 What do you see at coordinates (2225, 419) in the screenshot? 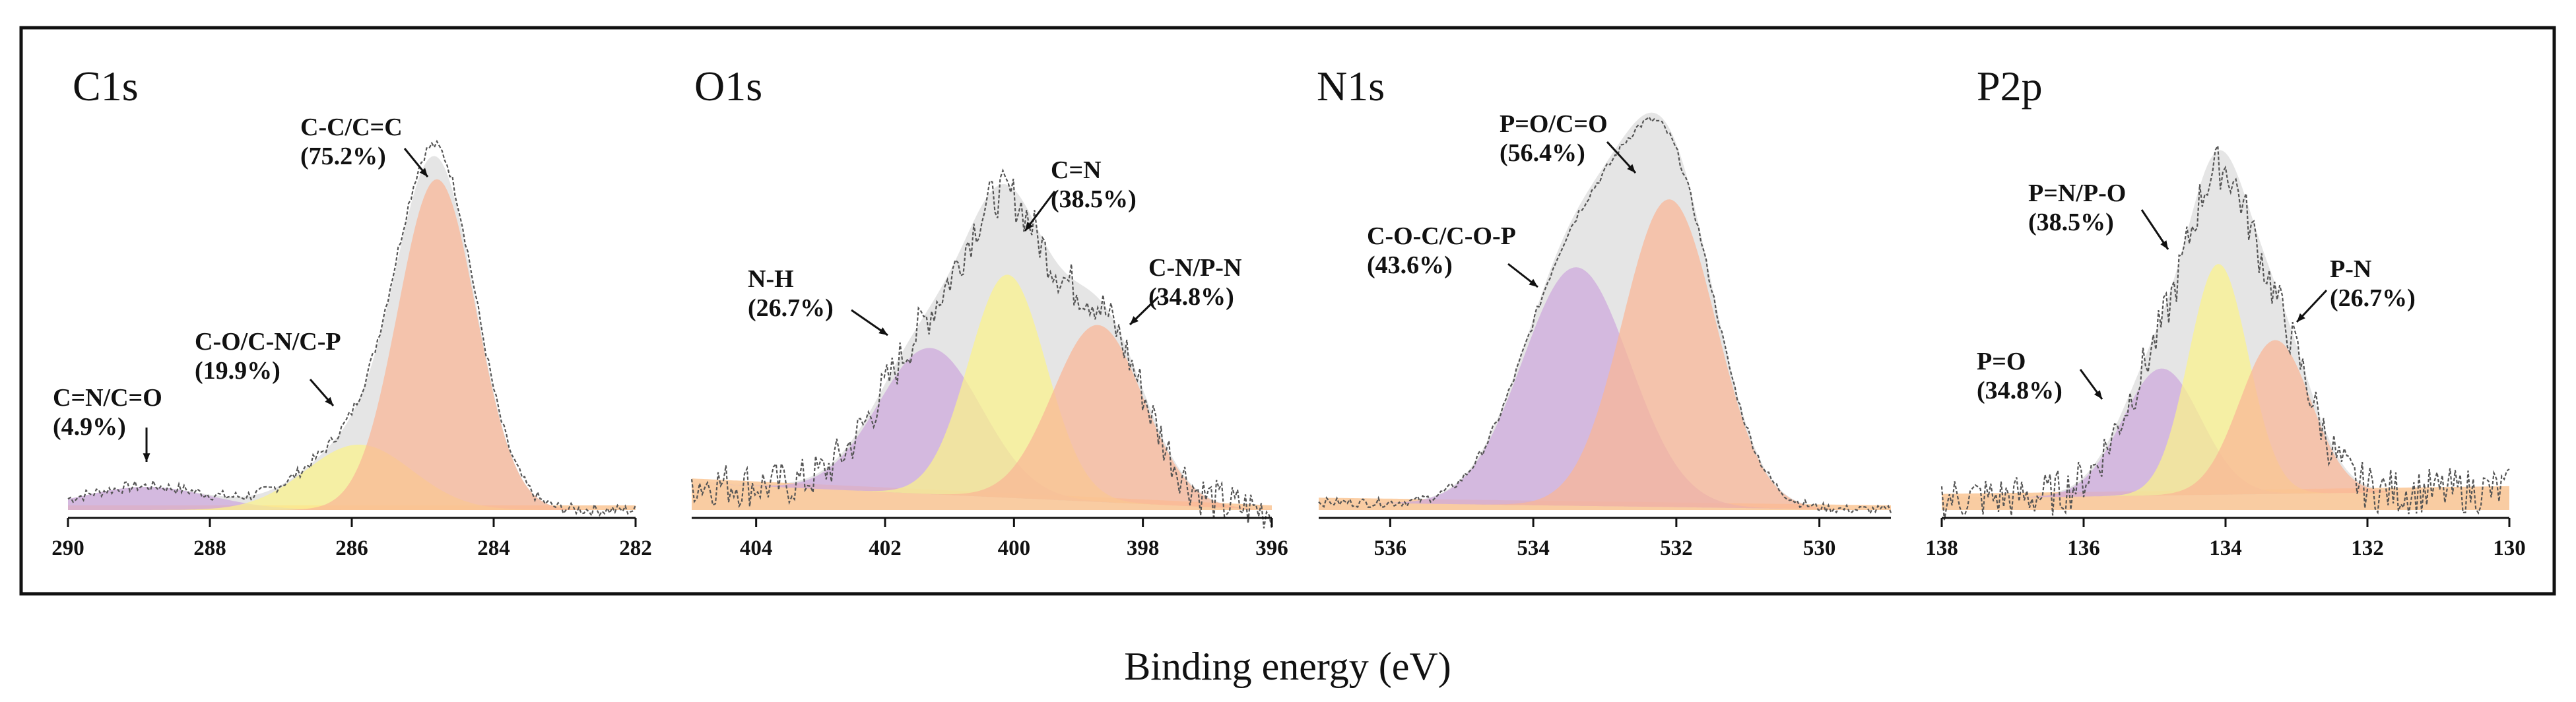
I see `peak-p-n` at bounding box center [2225, 419].